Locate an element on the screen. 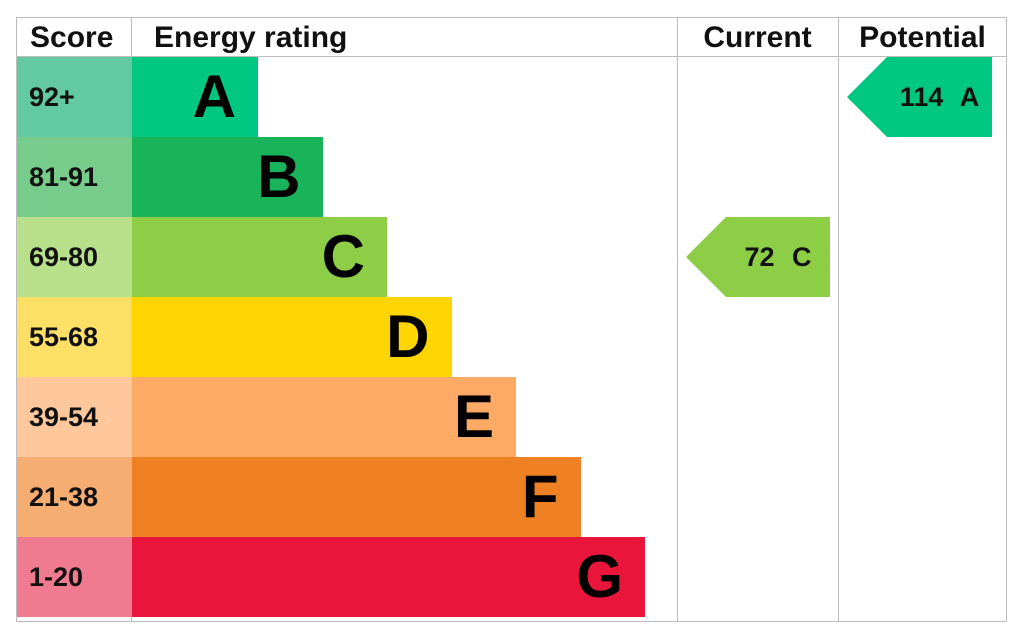 The height and width of the screenshot is (638, 1024). potential-rating-arrow: 114 A is located at coordinates (919, 97).